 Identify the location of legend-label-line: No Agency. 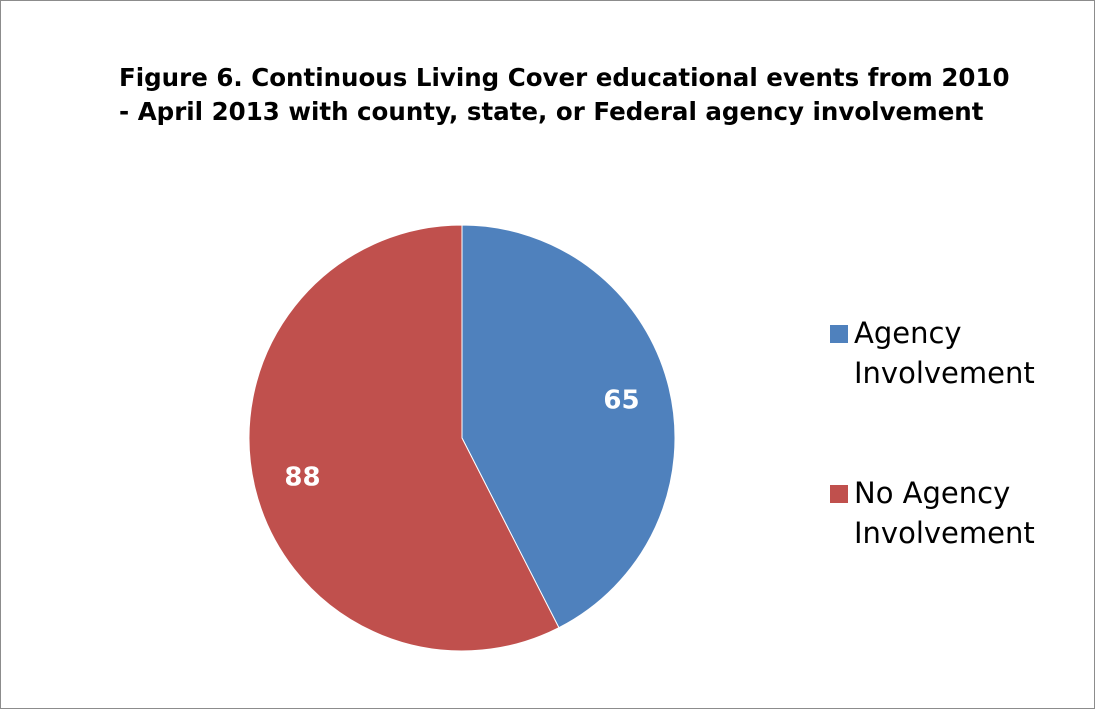
(932, 493).